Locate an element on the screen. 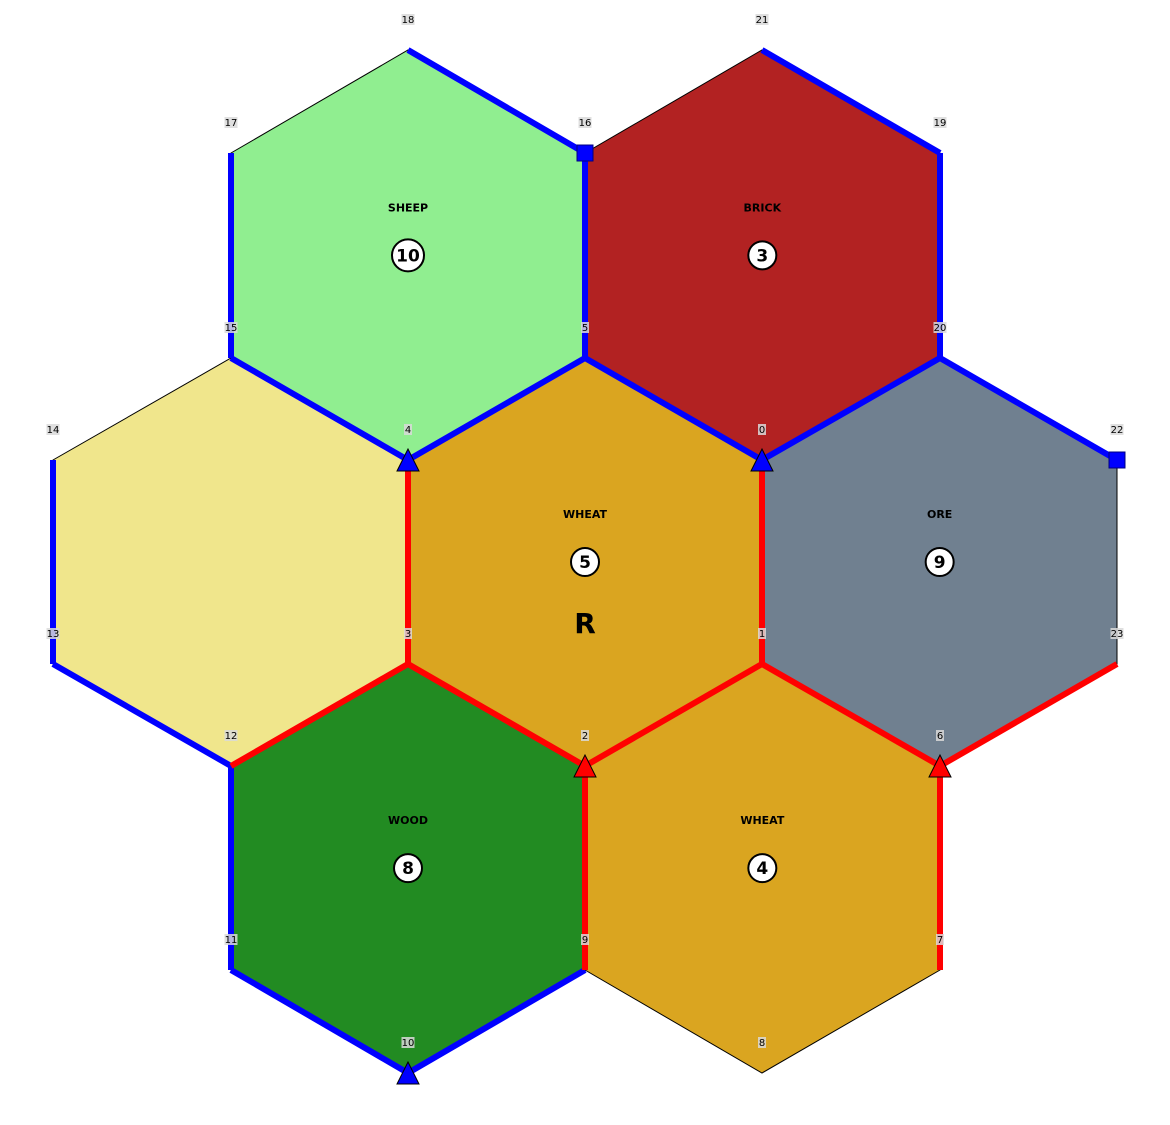  number-token-value: 9 is located at coordinates (940, 563).